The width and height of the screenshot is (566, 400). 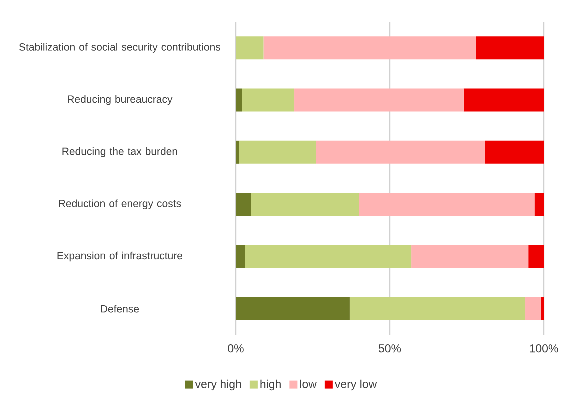 I want to click on x-tick-label: 100%, so click(x=544, y=348).